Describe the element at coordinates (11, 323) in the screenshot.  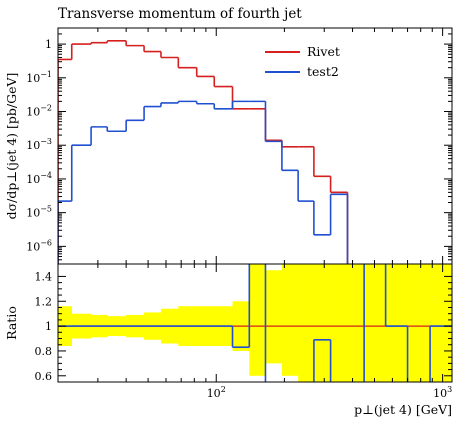
I see `y-axis-label-ratio: Ratio` at that location.